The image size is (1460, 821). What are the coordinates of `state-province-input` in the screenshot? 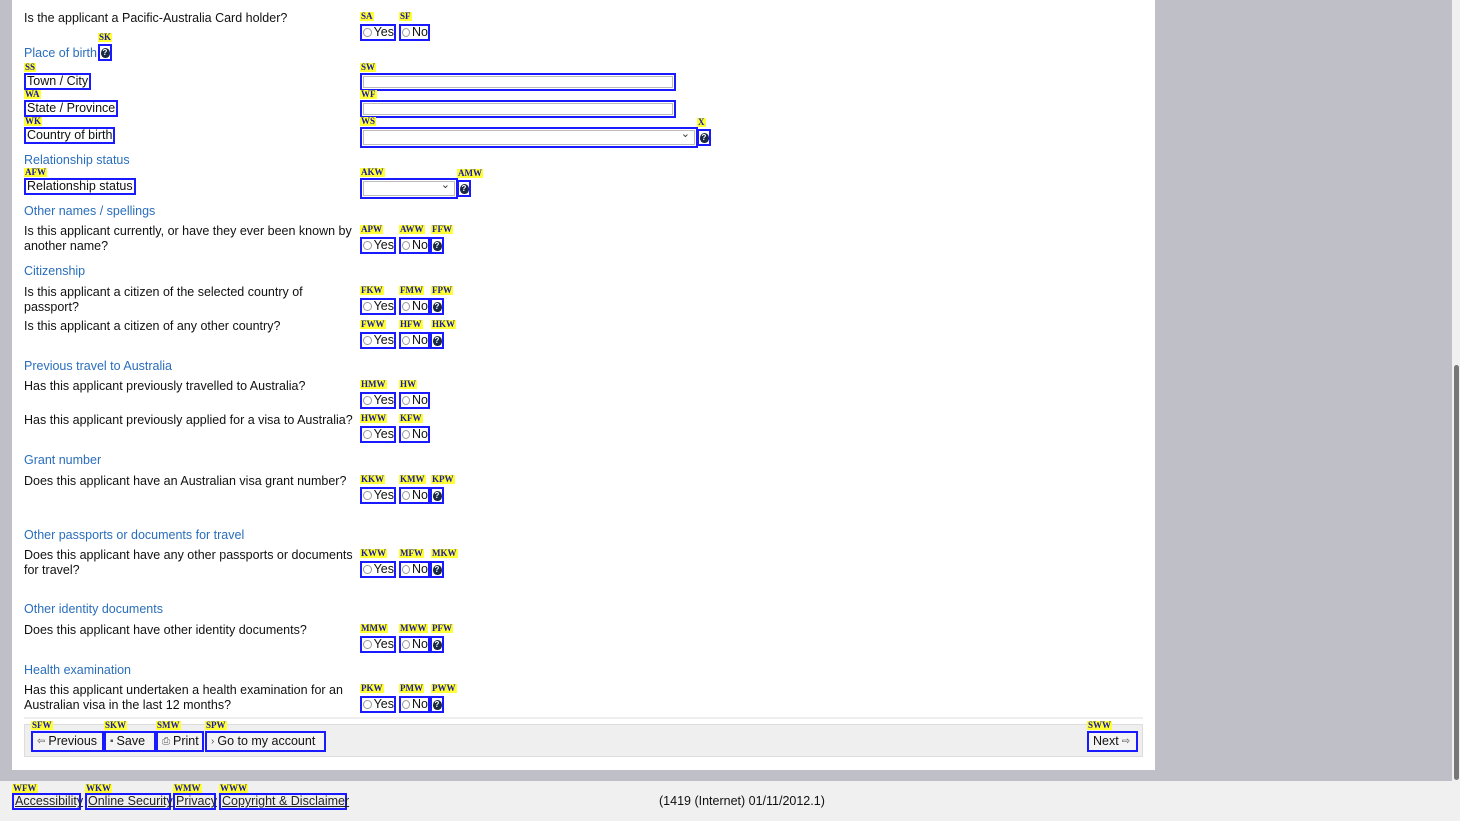 It's located at (518, 109).